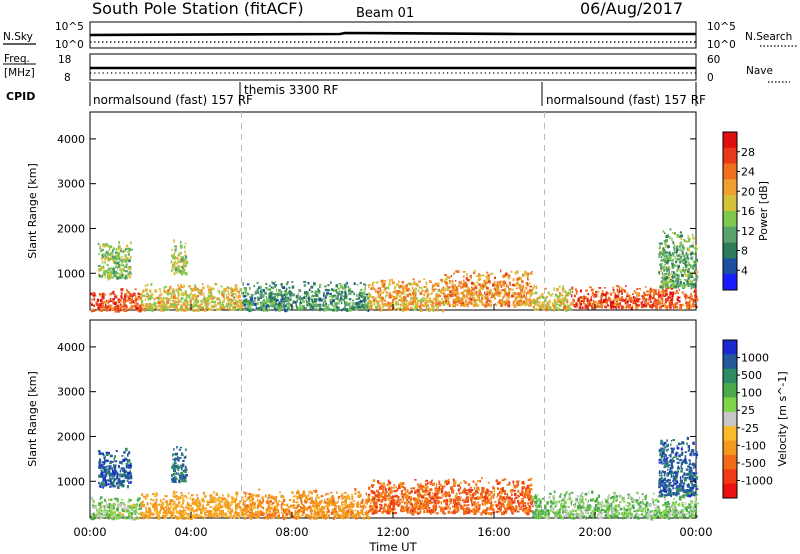 This screenshot has width=800, height=554. I want to click on noise-right-tick-bottom: 10^0, so click(721, 45).